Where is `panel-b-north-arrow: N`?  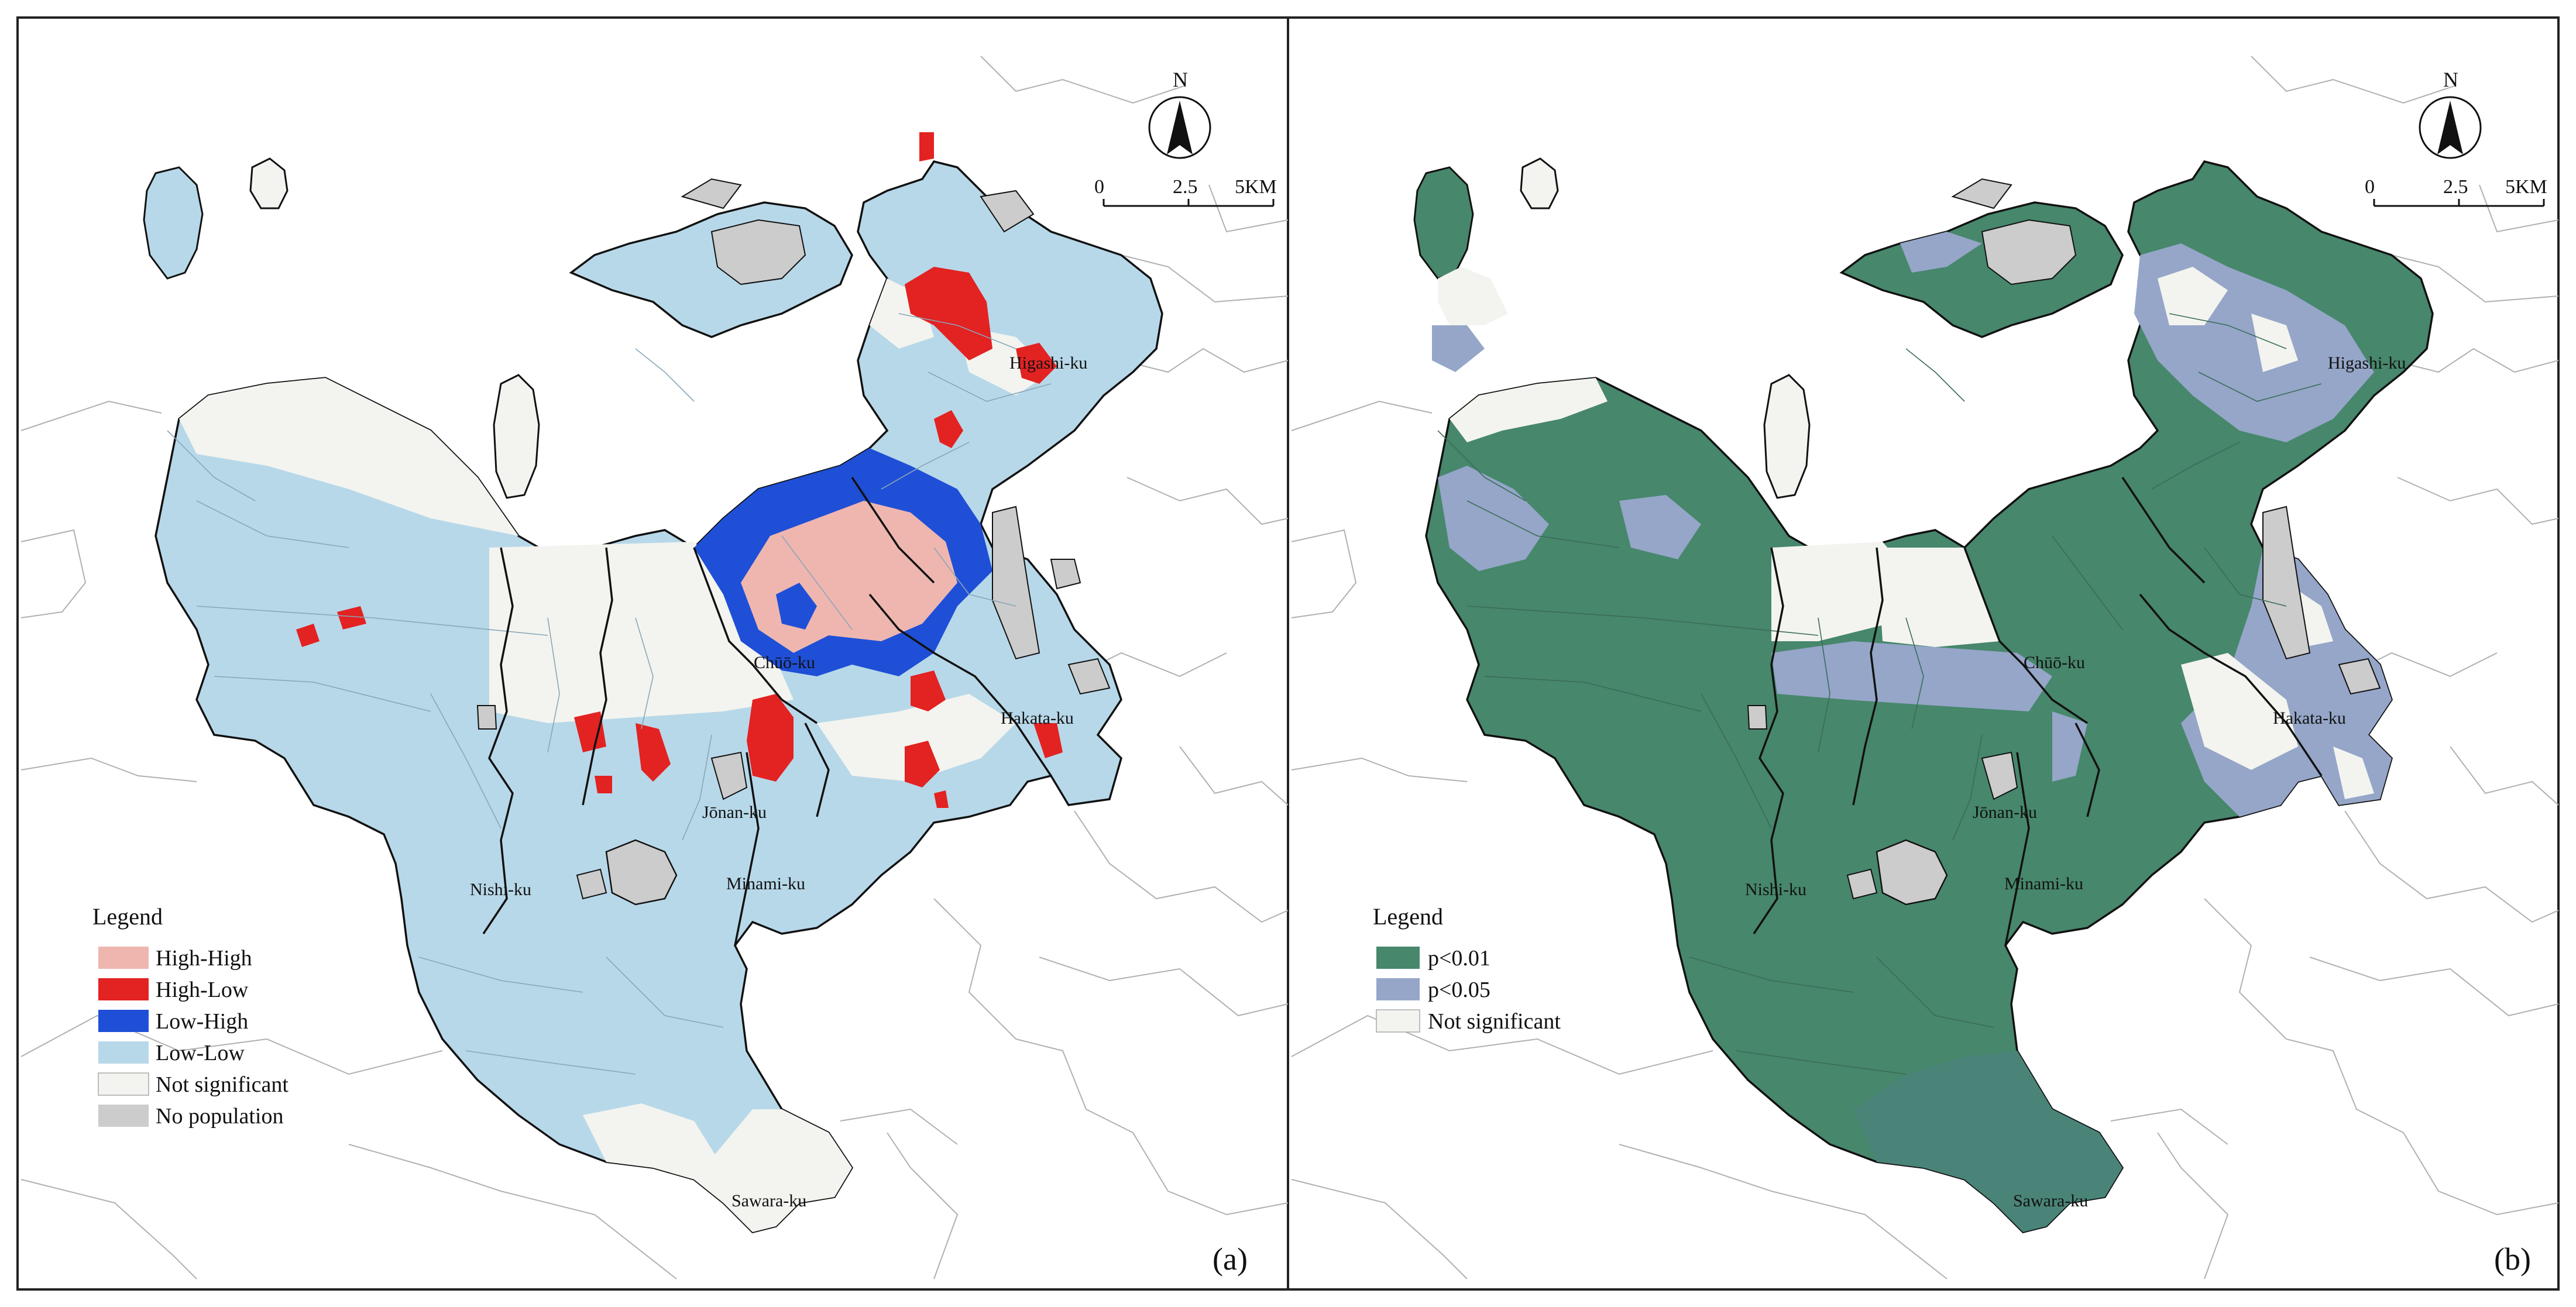 panel-b-north-arrow: N is located at coordinates (2450, 113).